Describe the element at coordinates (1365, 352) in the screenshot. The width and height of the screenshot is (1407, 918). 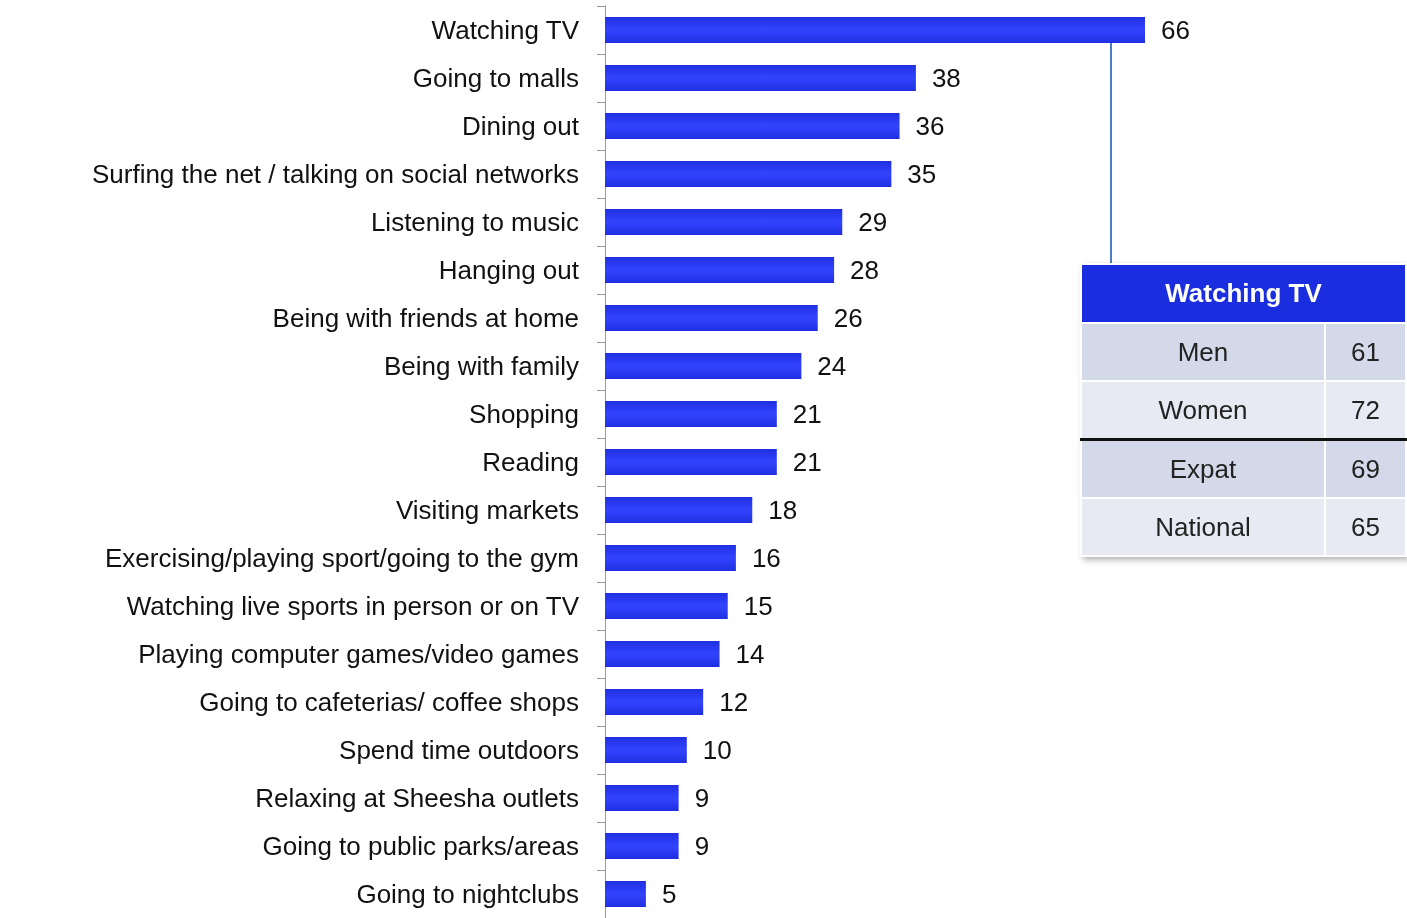
I see `data-label: 61` at that location.